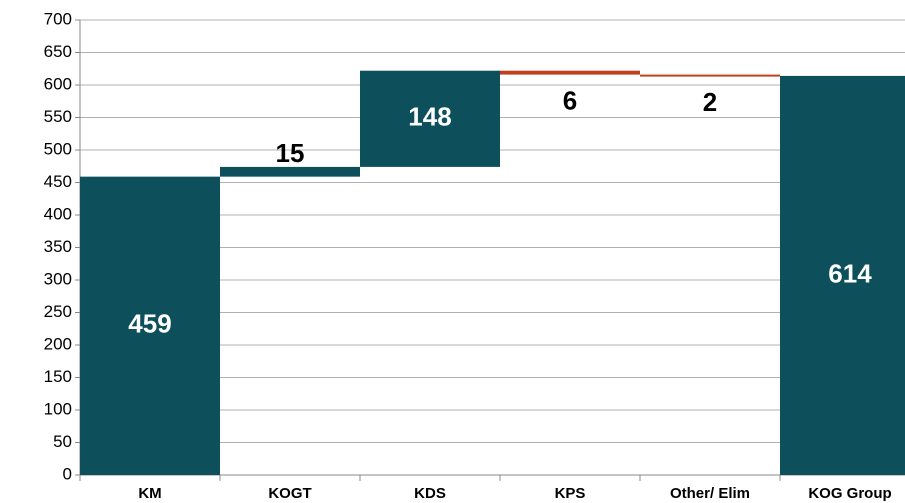  I want to click on x-tick-label: KDS, so click(430, 493).